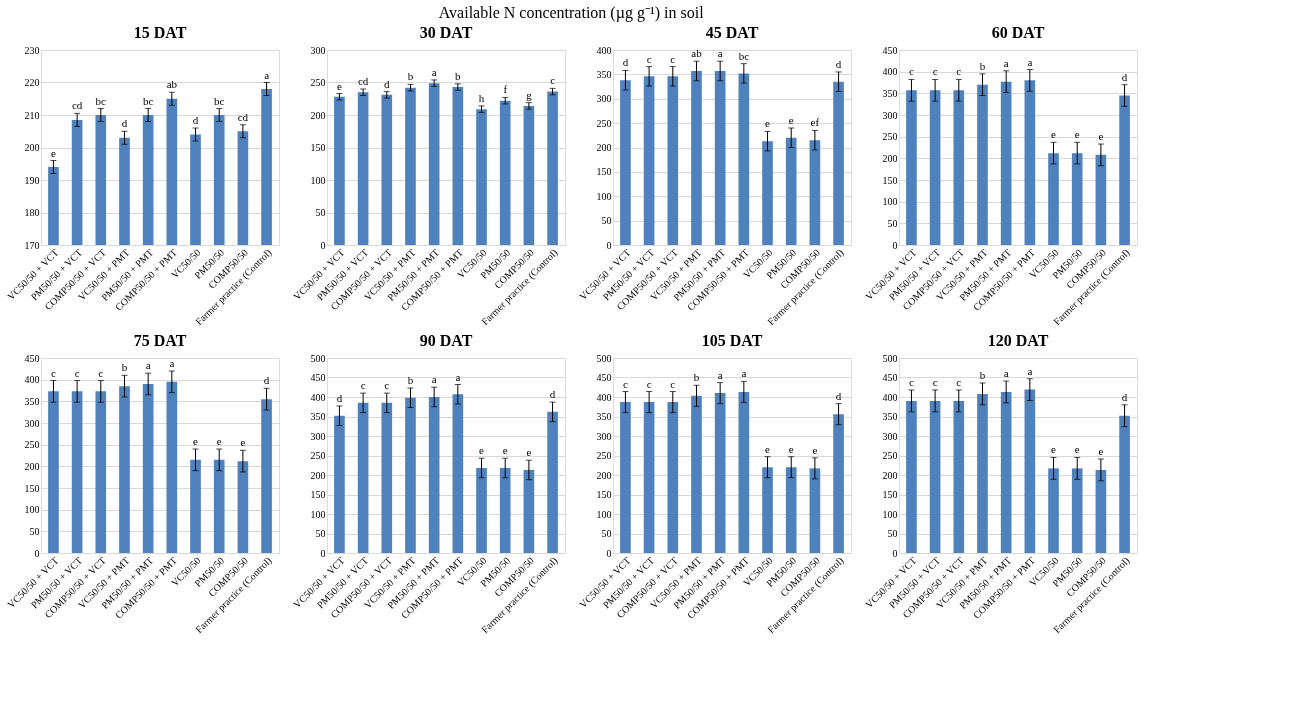  Describe the element at coordinates (266, 380) in the screenshot. I see `data-label: d` at that location.